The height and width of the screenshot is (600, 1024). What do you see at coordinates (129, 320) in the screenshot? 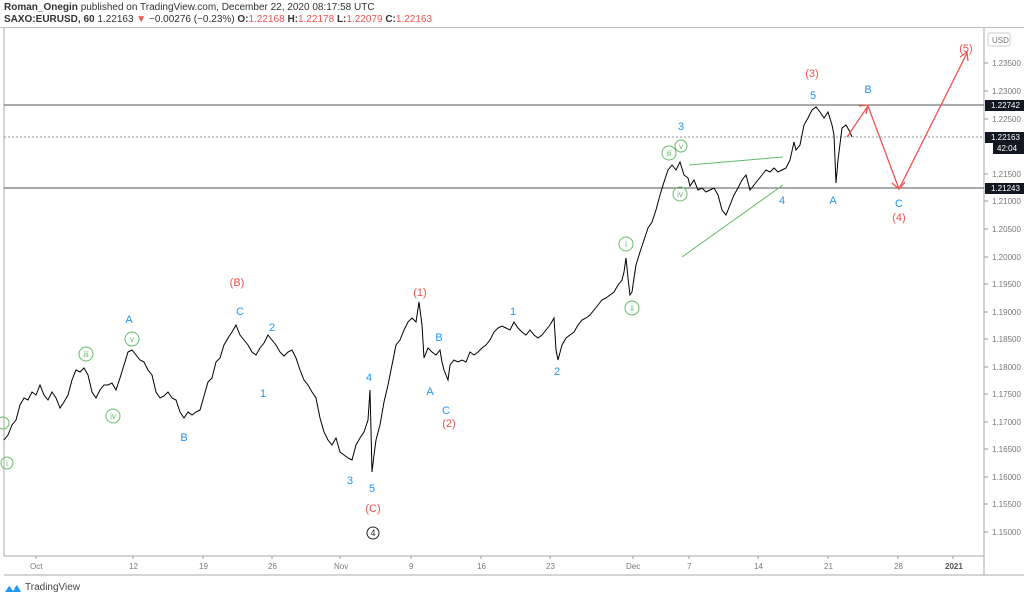
I see `wave-label-A: A` at bounding box center [129, 320].